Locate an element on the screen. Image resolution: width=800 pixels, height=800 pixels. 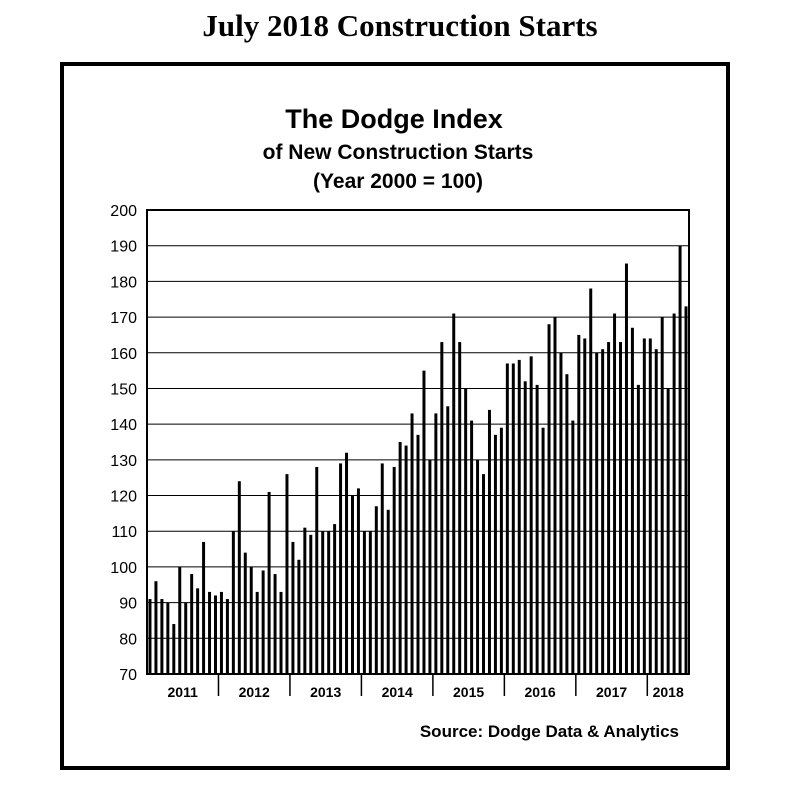
source-note: Source: Dodge Data & Analytics is located at coordinates (549, 731).